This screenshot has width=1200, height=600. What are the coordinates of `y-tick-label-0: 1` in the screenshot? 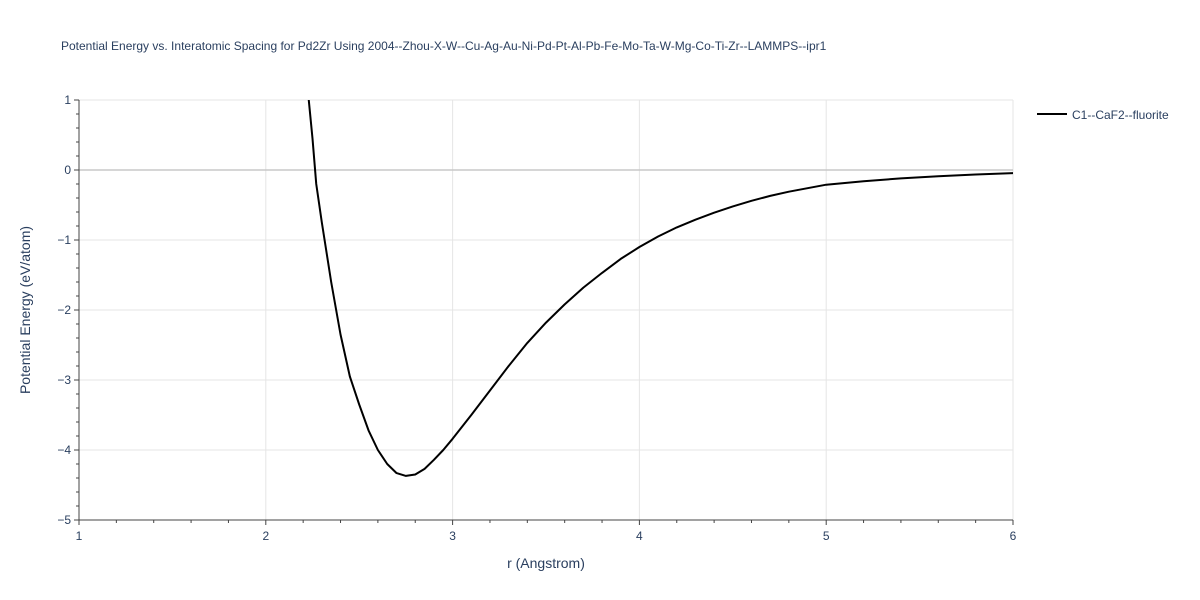 It's located at (67, 100).